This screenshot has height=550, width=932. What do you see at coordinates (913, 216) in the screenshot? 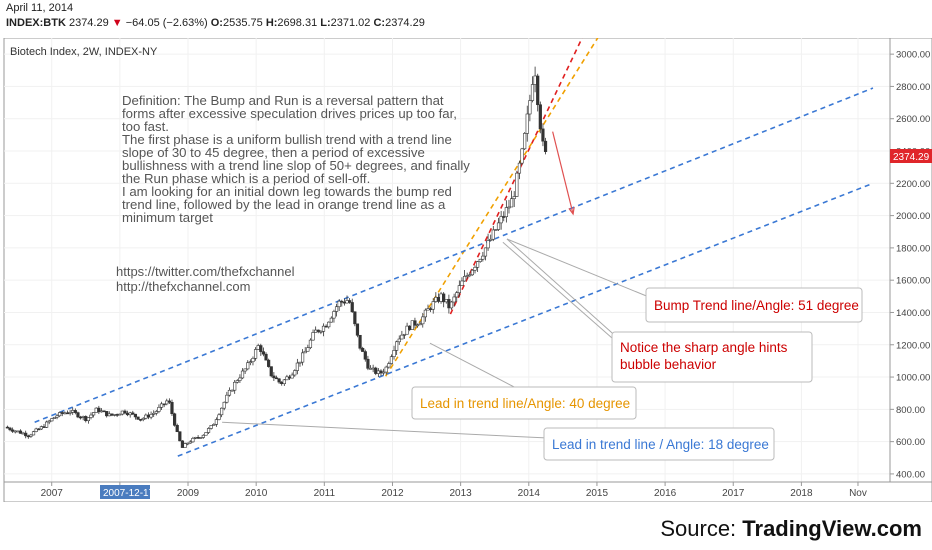
I see `y-tick-label: 2000.00` at bounding box center [913, 216].